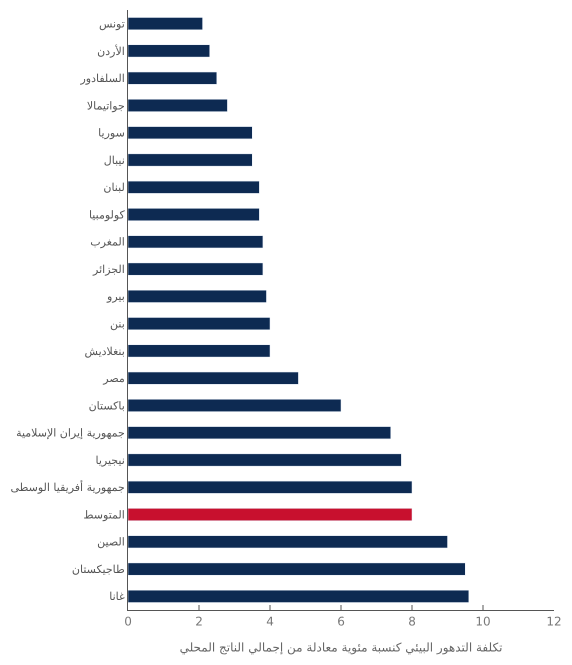 The height and width of the screenshot is (665, 572). What do you see at coordinates (111, 133) in the screenshot?
I see `y-tick-label: سوريا` at bounding box center [111, 133].